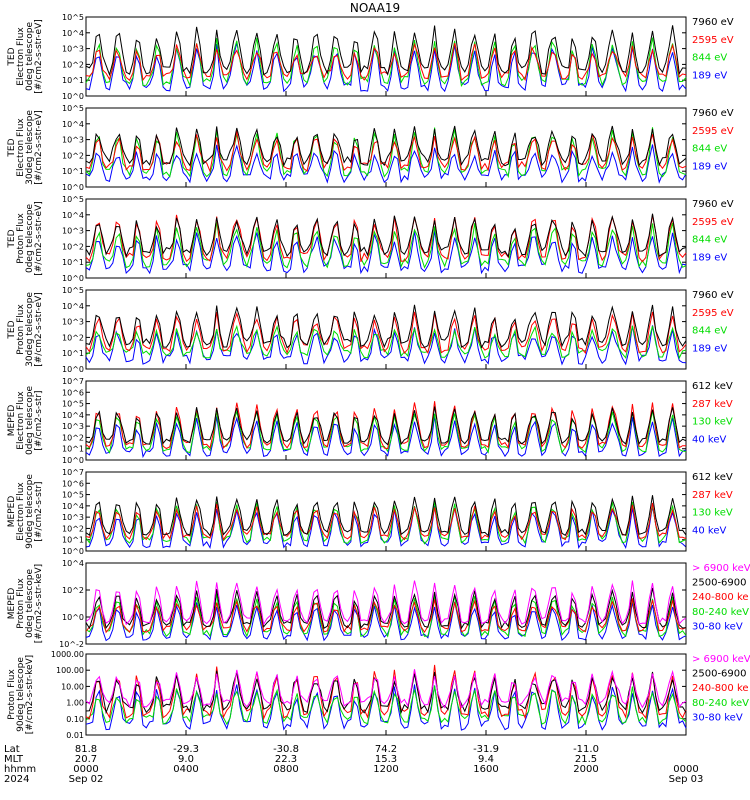 Image resolution: width=750 pixels, height=800 pixels. I want to click on footer-value: 21.5, so click(586, 759).